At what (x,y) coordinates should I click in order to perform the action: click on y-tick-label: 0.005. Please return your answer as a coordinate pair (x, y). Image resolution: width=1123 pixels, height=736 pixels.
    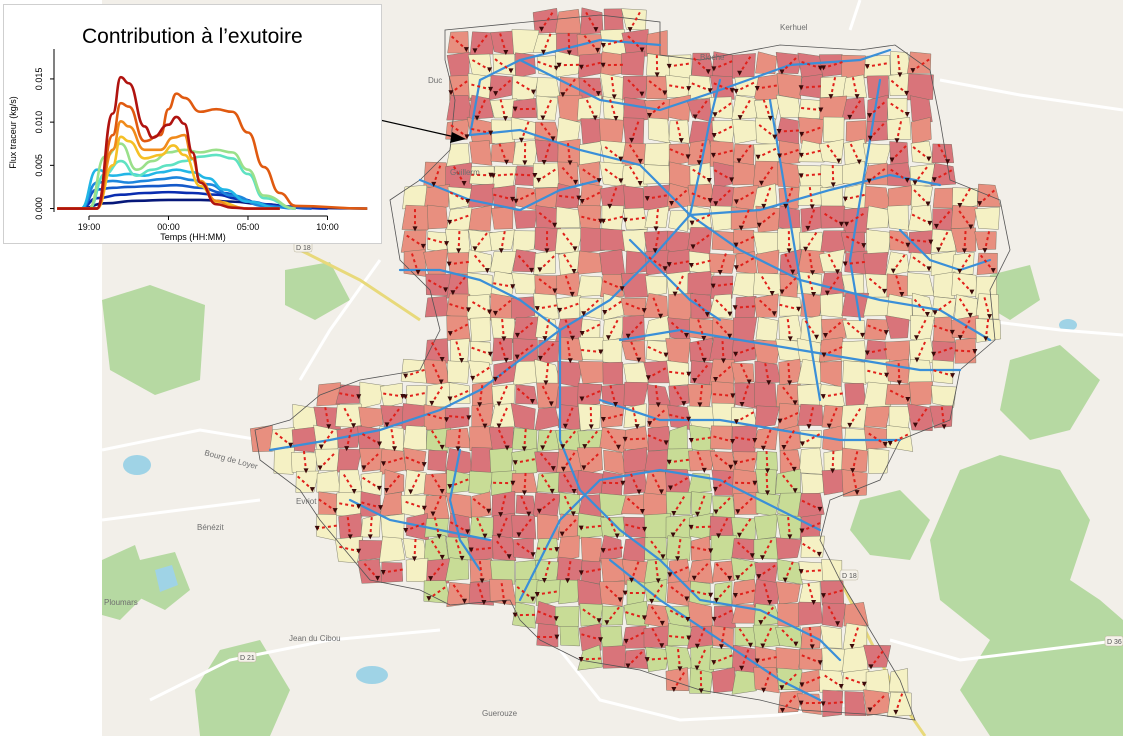
    Looking at the image, I should click on (39, 165).